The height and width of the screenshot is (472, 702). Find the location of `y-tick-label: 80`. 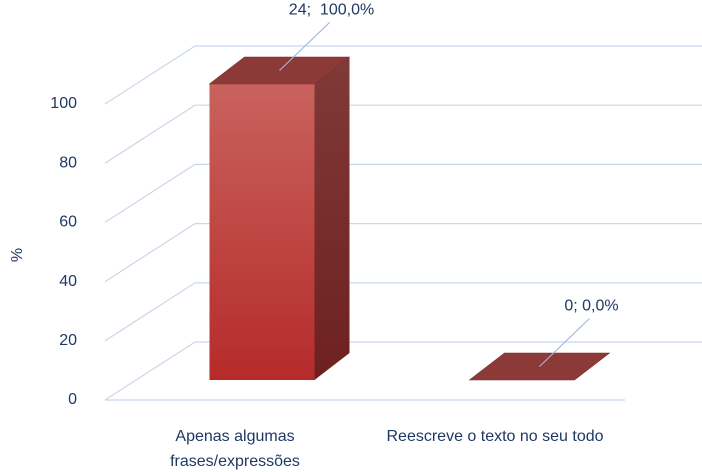

y-tick-label: 80 is located at coordinates (68, 162).